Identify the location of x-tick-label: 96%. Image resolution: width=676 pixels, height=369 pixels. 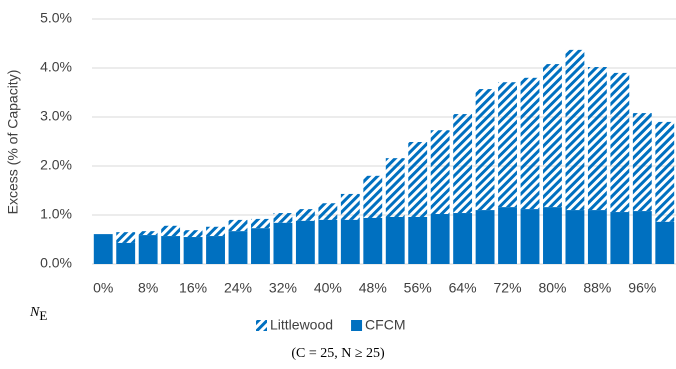
(642, 288).